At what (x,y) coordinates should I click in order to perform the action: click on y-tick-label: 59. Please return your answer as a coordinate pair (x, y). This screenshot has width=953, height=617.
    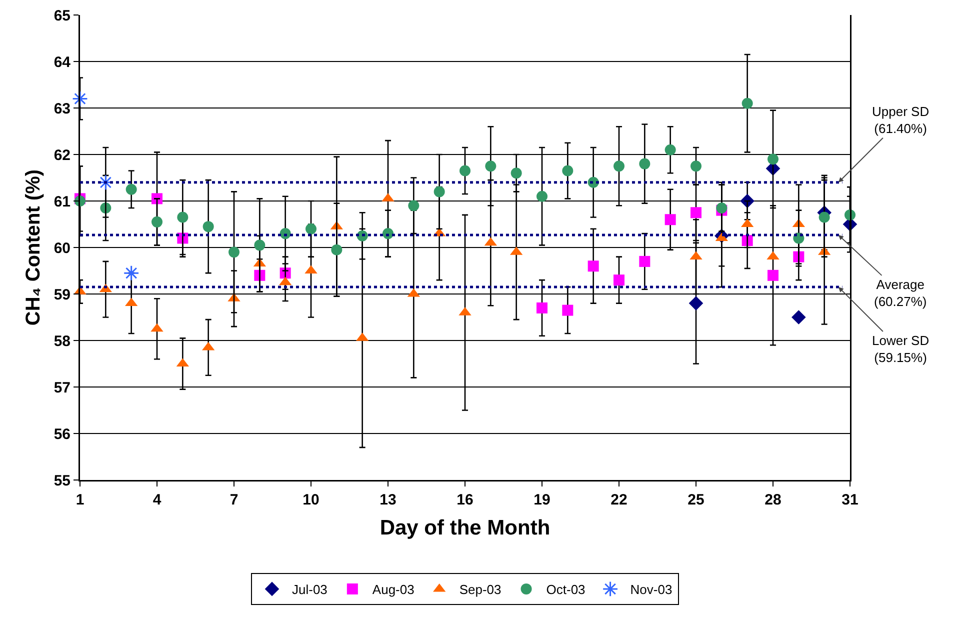
    Looking at the image, I should click on (62, 295).